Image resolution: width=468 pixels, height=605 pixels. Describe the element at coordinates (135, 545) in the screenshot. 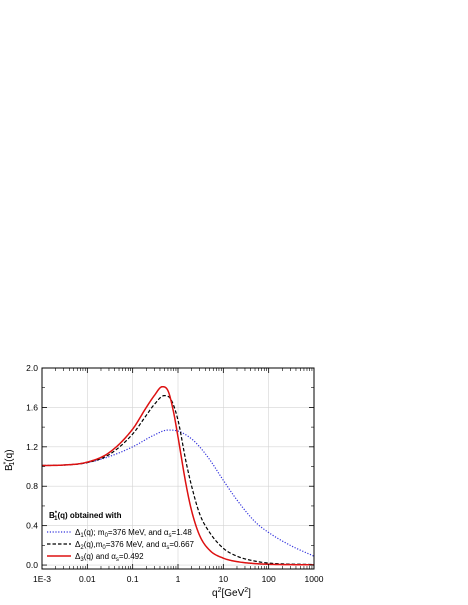

I see `legend-label-2: Δ2(q),m0=376 MeV, and αs=0.667` at that location.